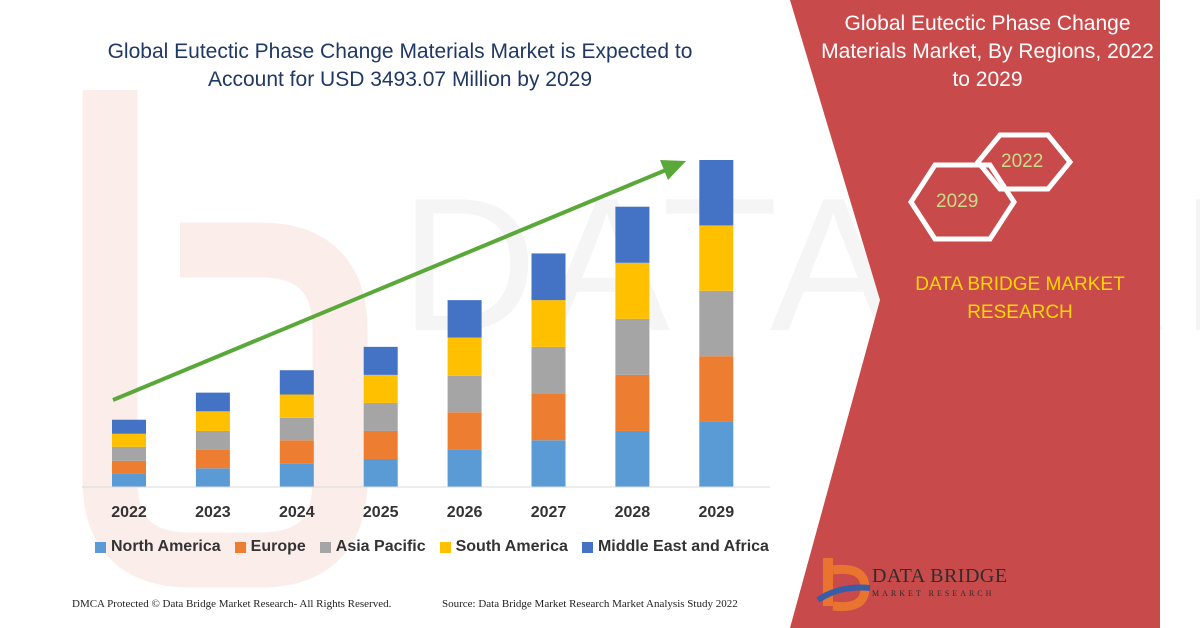 The height and width of the screenshot is (628, 1200). I want to click on bar-segment-2027-asia-pacific, so click(548, 370).